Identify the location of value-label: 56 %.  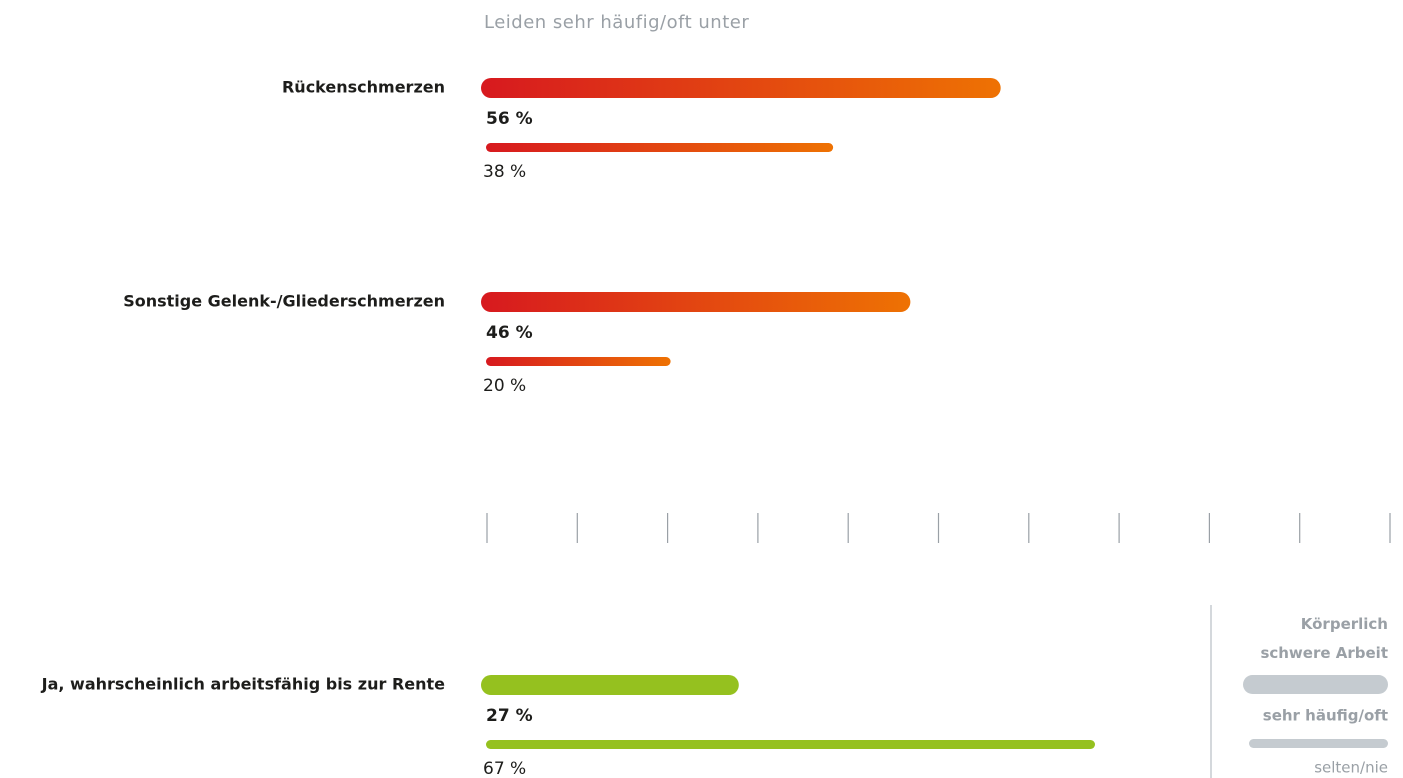
(509, 119).